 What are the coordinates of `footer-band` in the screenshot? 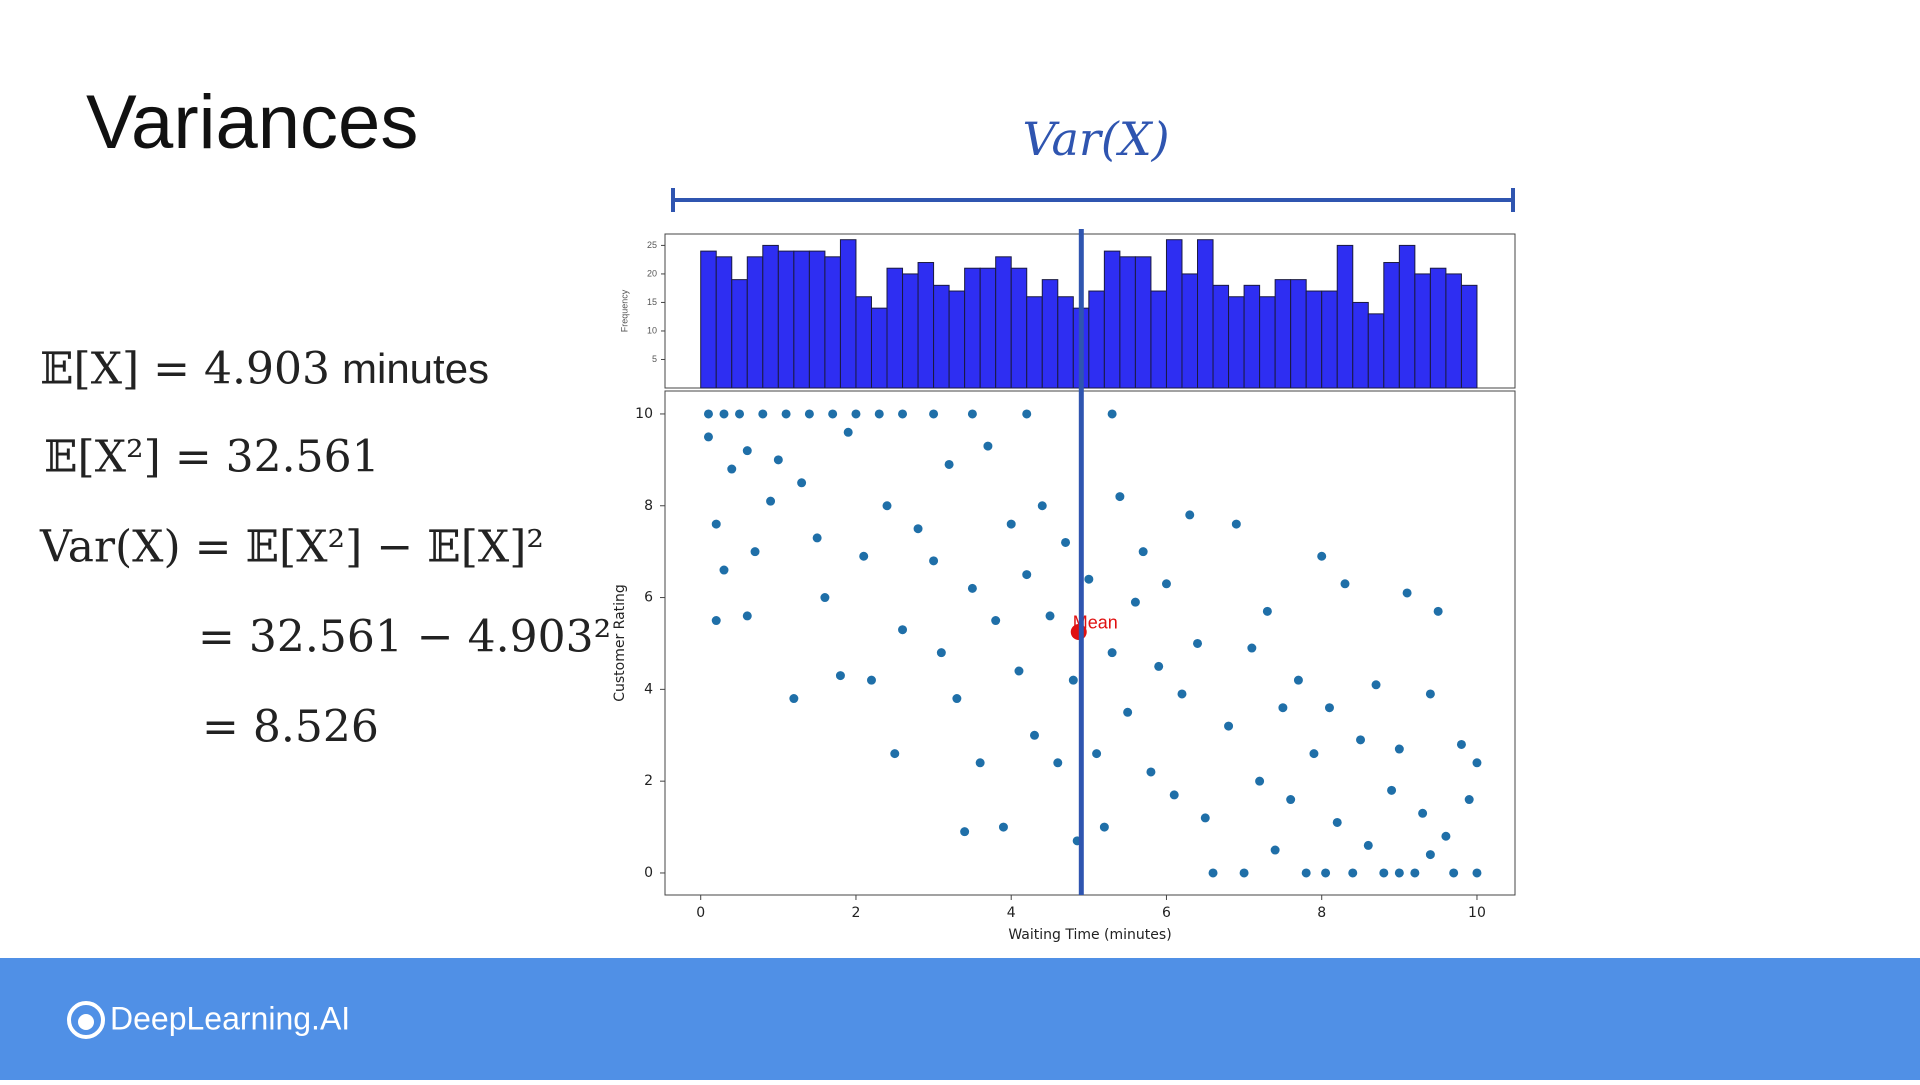 It's located at (960, 1019).